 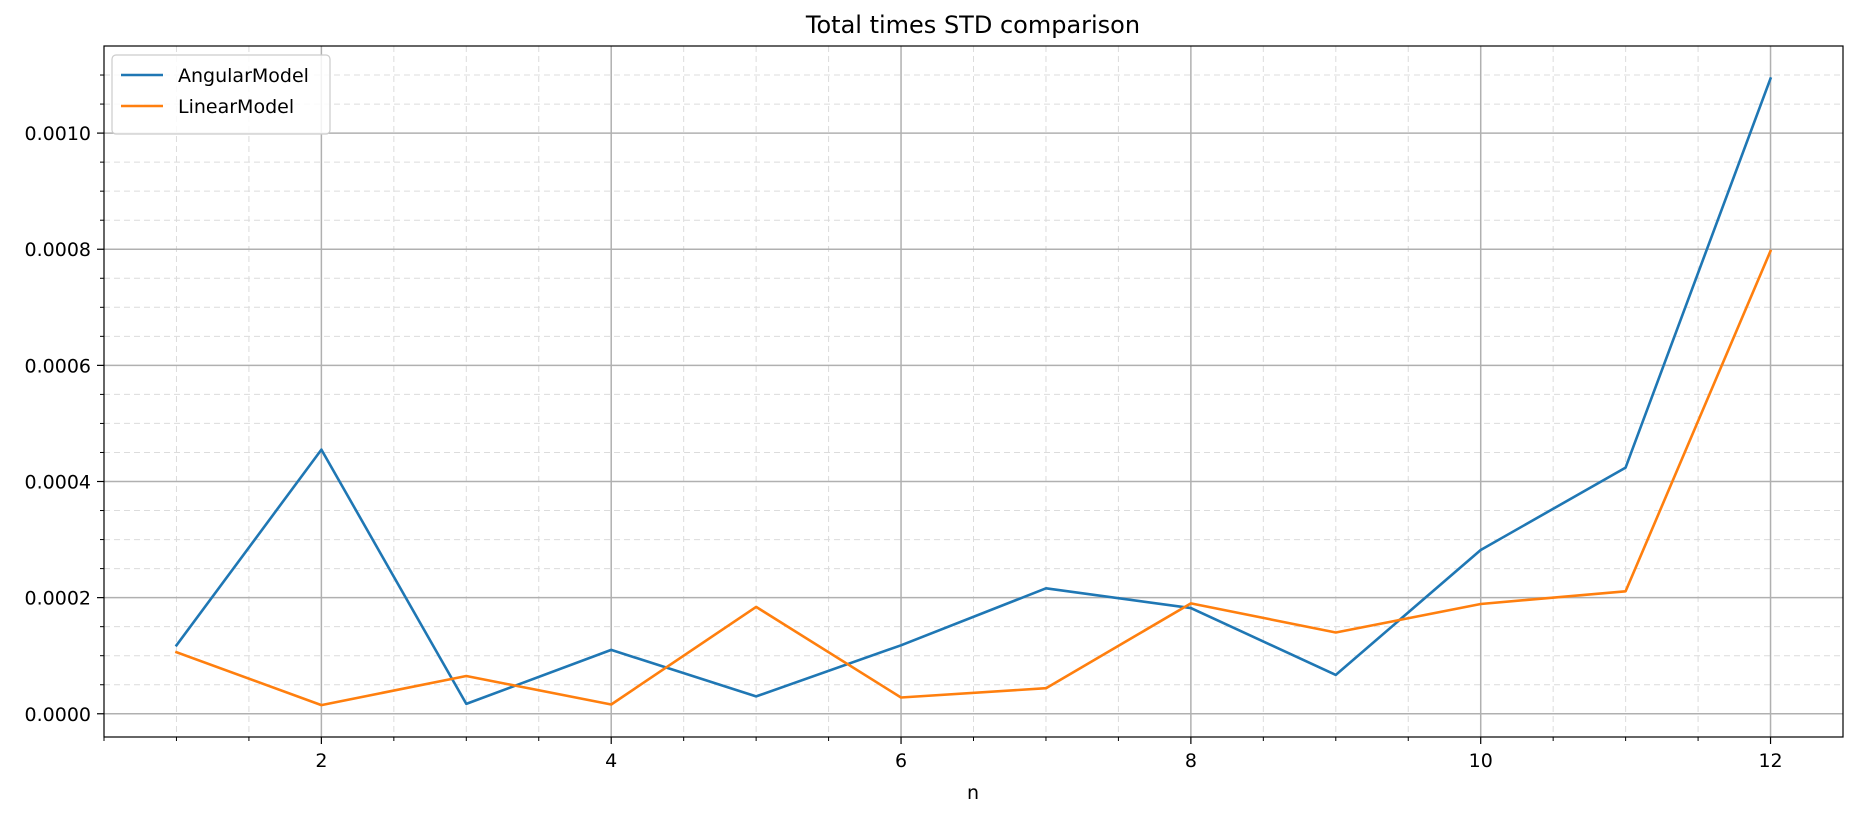 I want to click on x-tick-label: 2, so click(x=321, y=761).